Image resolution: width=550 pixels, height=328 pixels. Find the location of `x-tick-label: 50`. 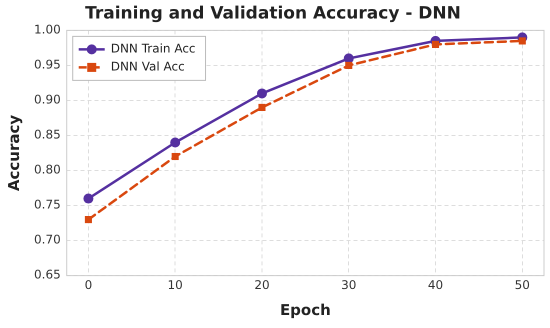

x-tick-label: 50 is located at coordinates (522, 285).